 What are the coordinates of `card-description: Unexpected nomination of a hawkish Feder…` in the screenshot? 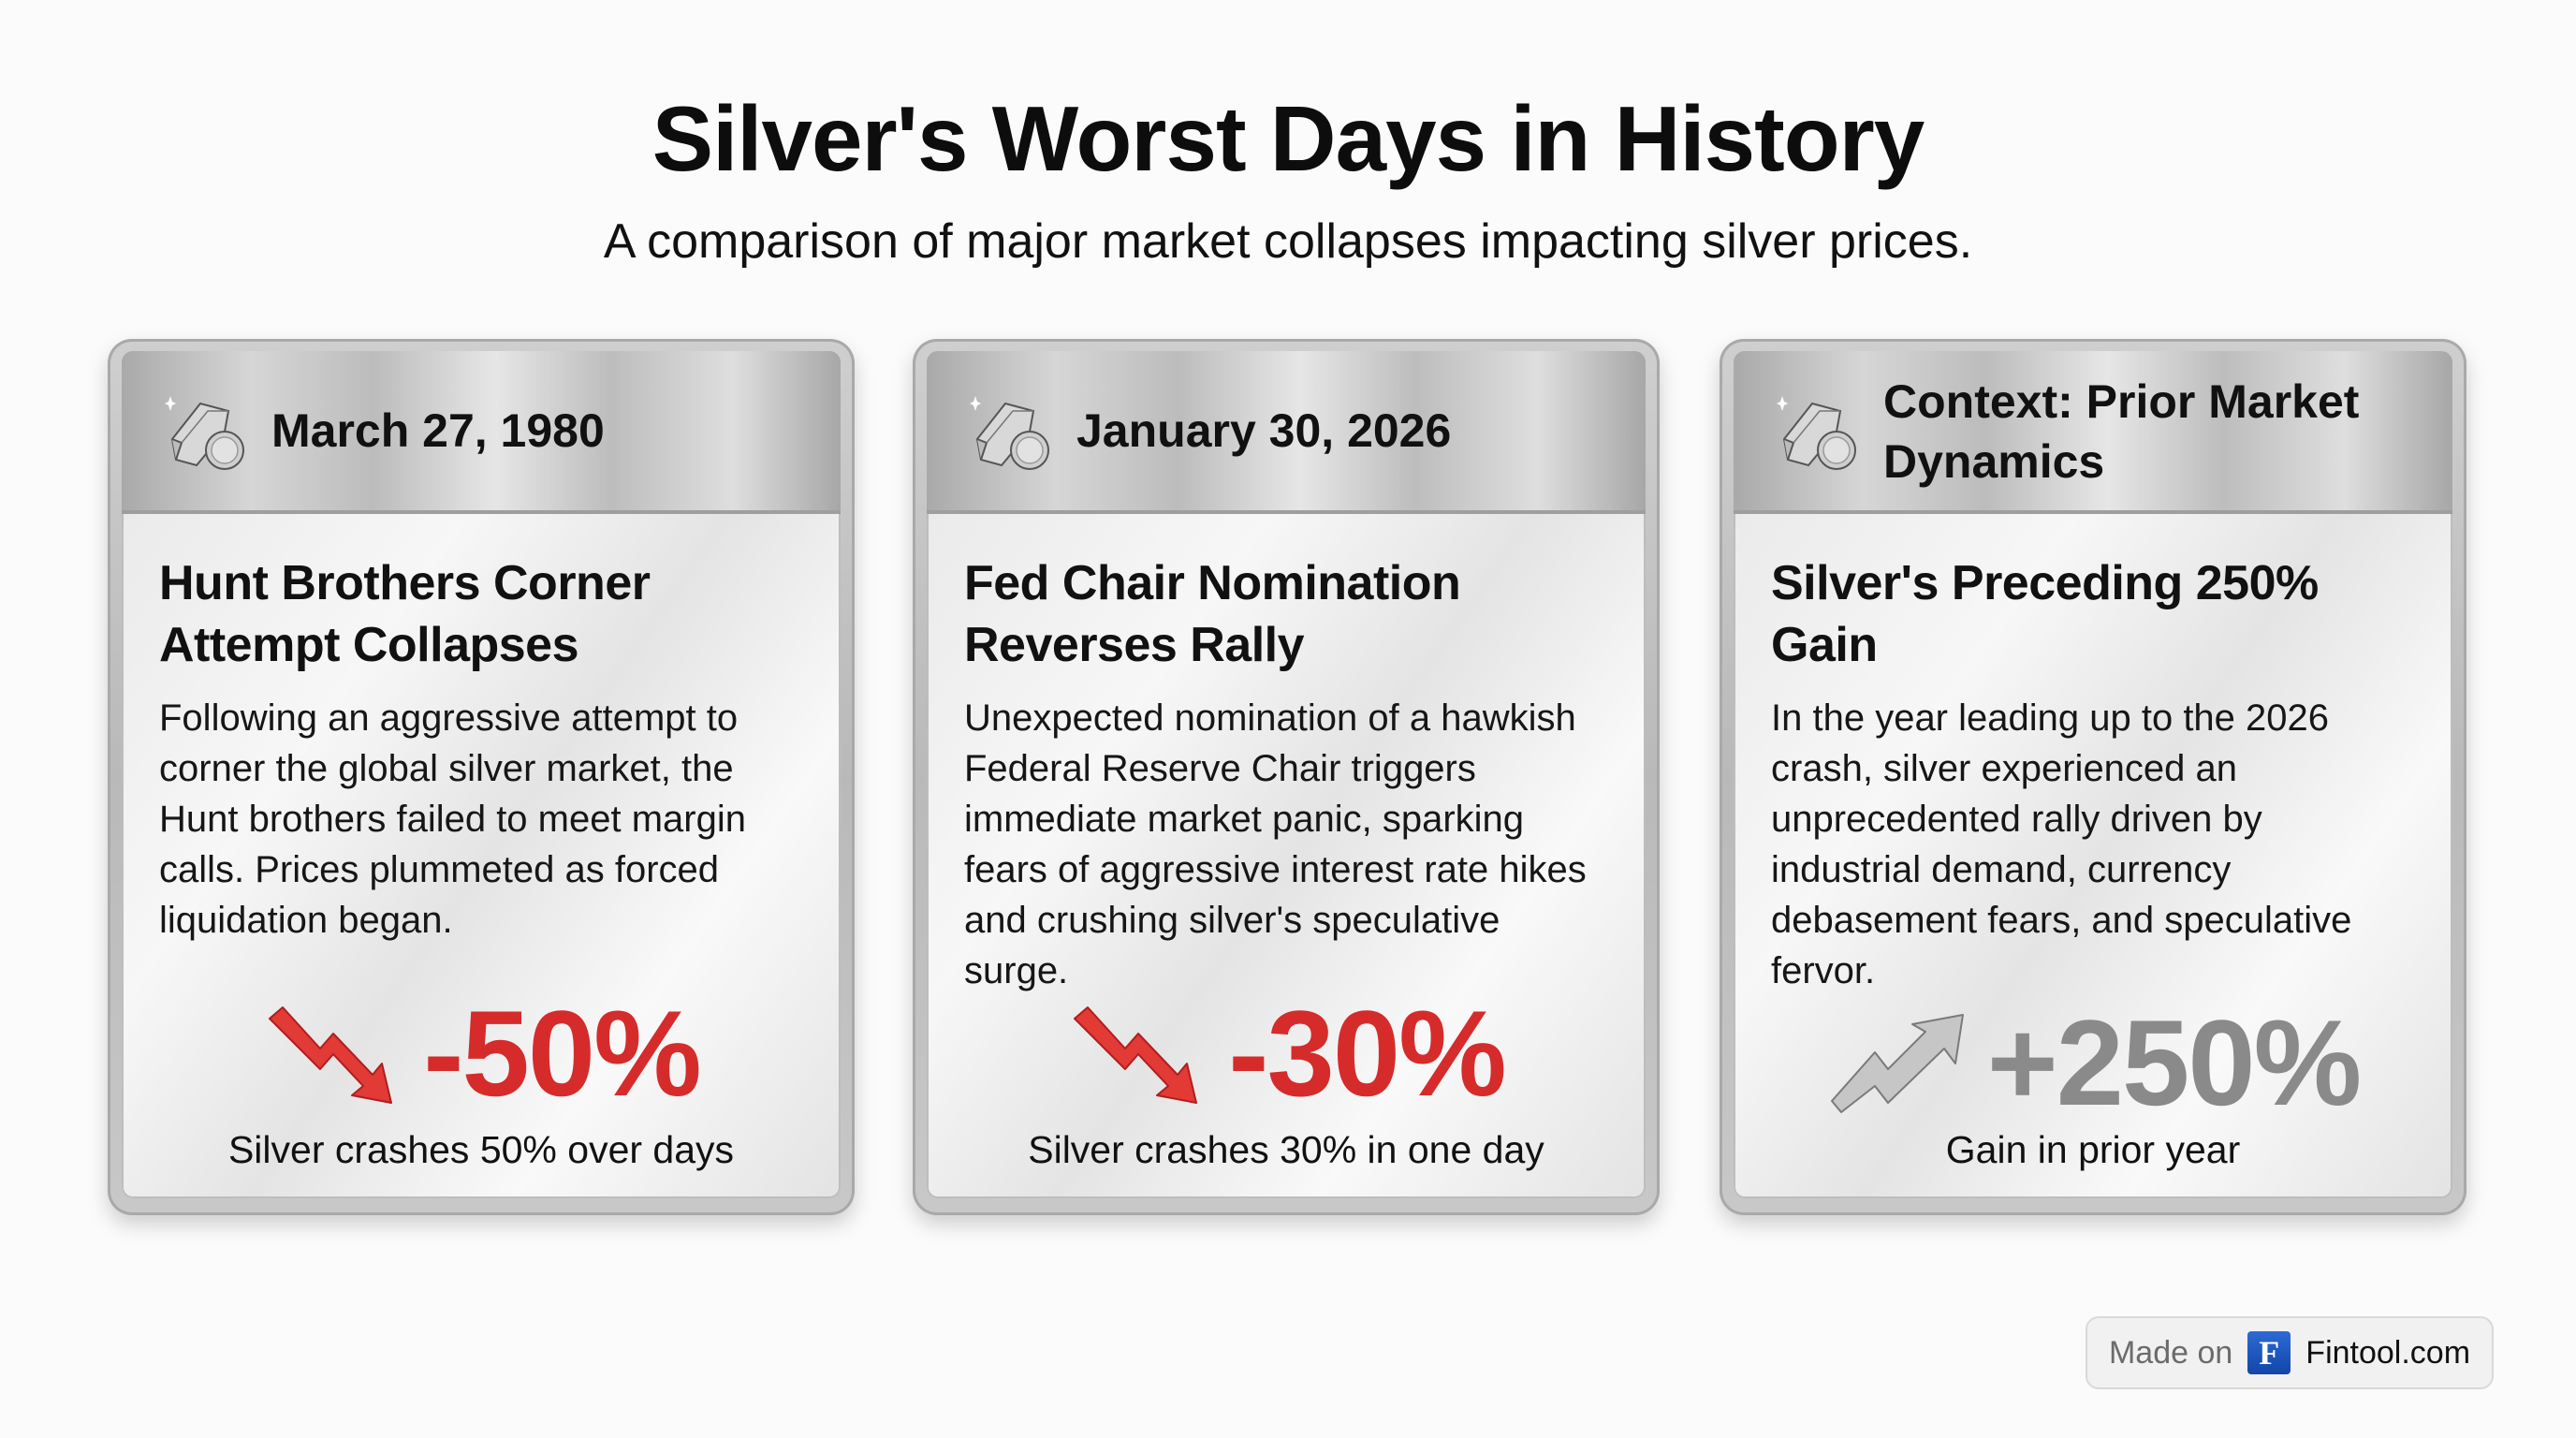 It's located at (1275, 844).